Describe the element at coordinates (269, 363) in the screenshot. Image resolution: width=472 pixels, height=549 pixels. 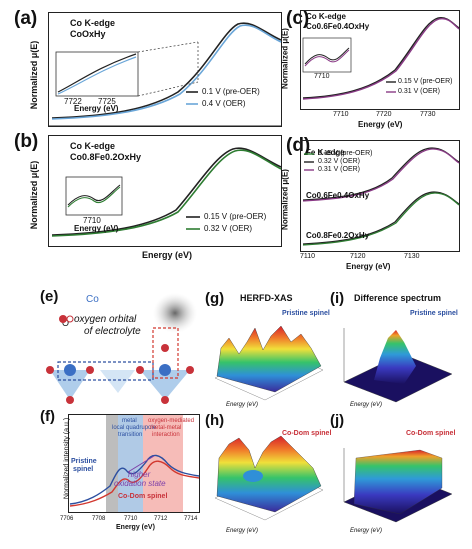
I see `panel-g-surface` at that location.